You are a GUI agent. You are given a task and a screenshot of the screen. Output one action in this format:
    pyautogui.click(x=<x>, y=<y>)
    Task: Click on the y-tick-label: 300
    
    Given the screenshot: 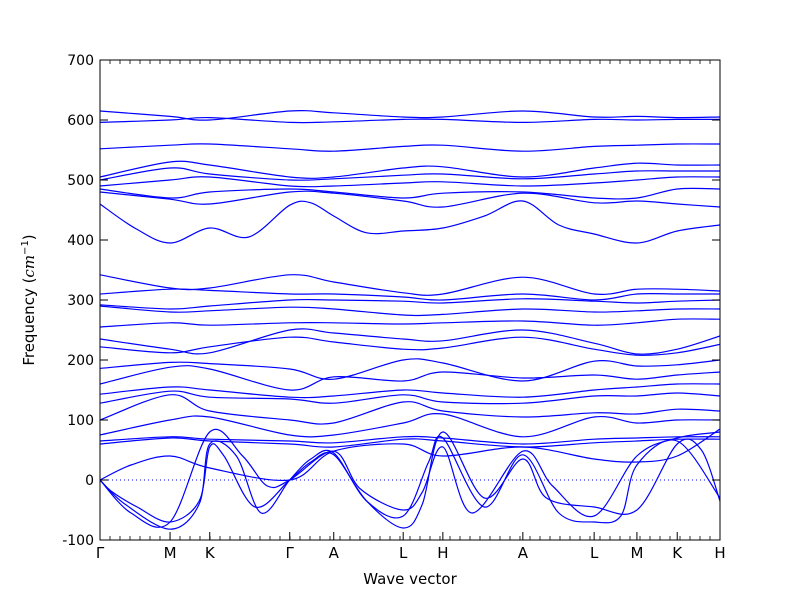 What is the action you would take?
    pyautogui.click(x=80, y=301)
    